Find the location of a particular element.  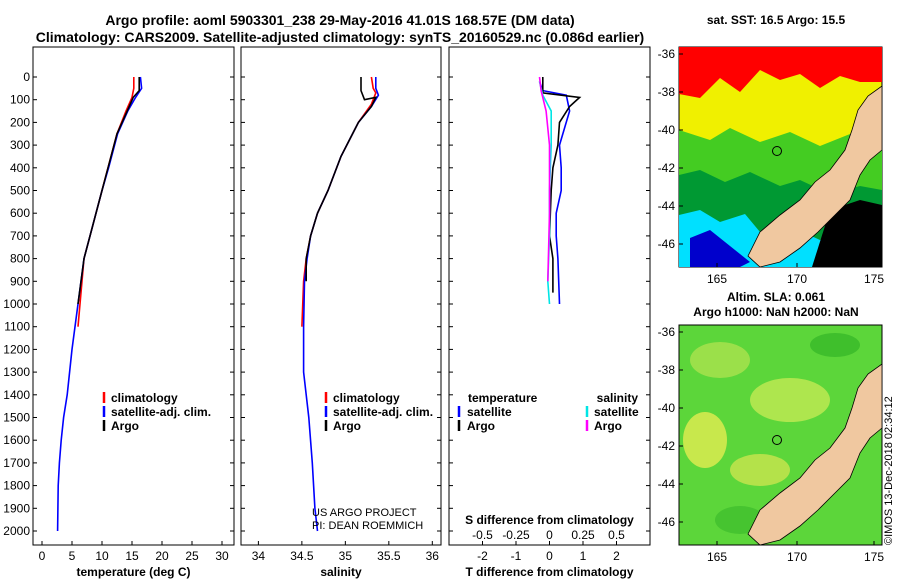

legend-title-temperature: temperature is located at coordinates (503, 398).